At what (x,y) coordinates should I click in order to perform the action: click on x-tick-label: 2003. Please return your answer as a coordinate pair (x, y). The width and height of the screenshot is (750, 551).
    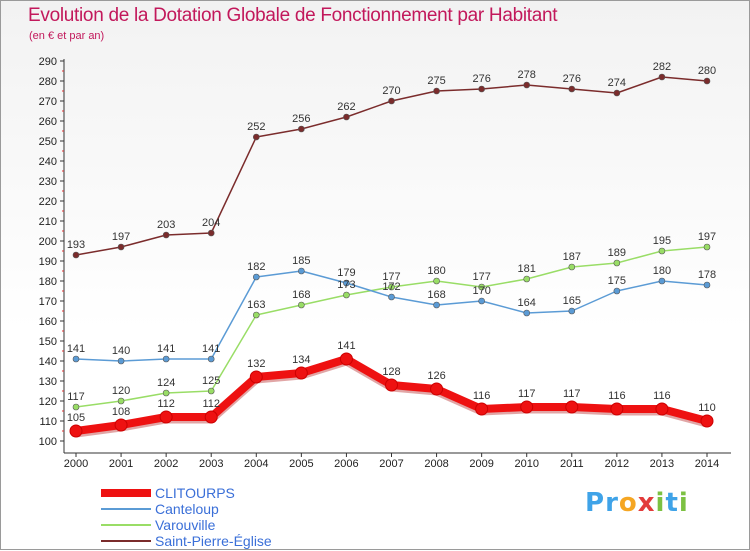
    Looking at the image, I should click on (211, 464).